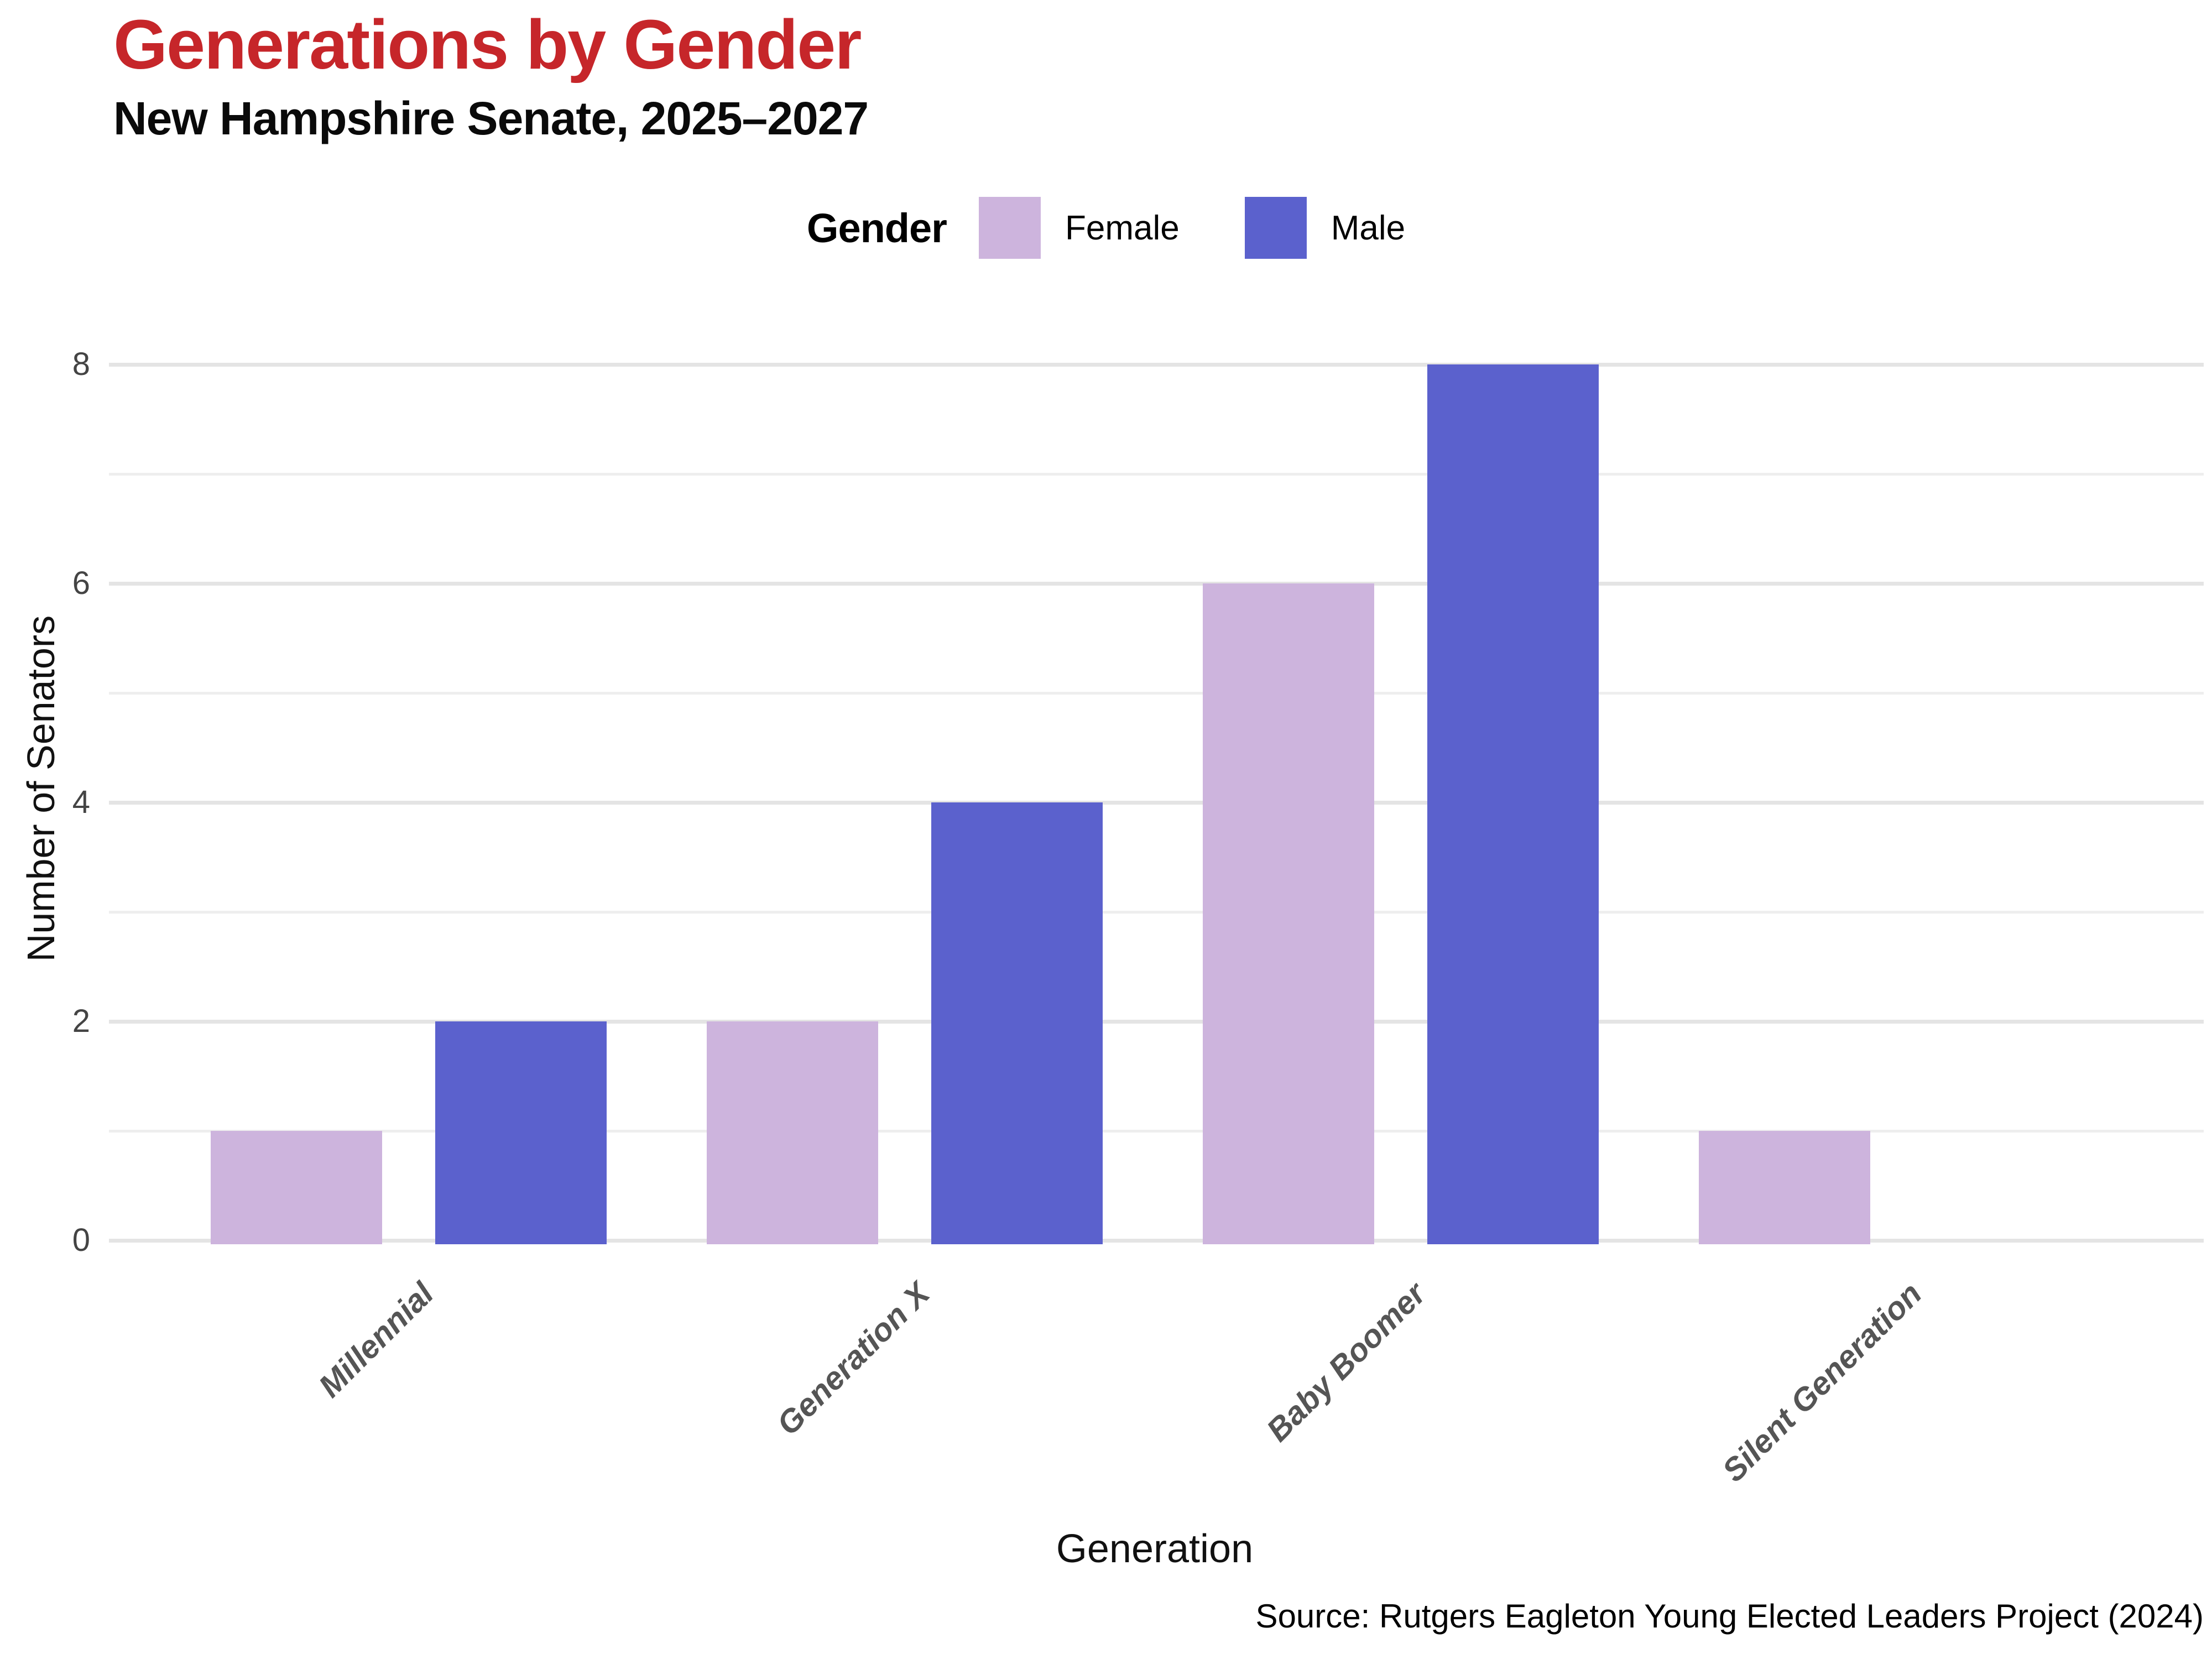 This screenshot has width=2212, height=1659. I want to click on legend: Gender Female Male, so click(1106, 228).